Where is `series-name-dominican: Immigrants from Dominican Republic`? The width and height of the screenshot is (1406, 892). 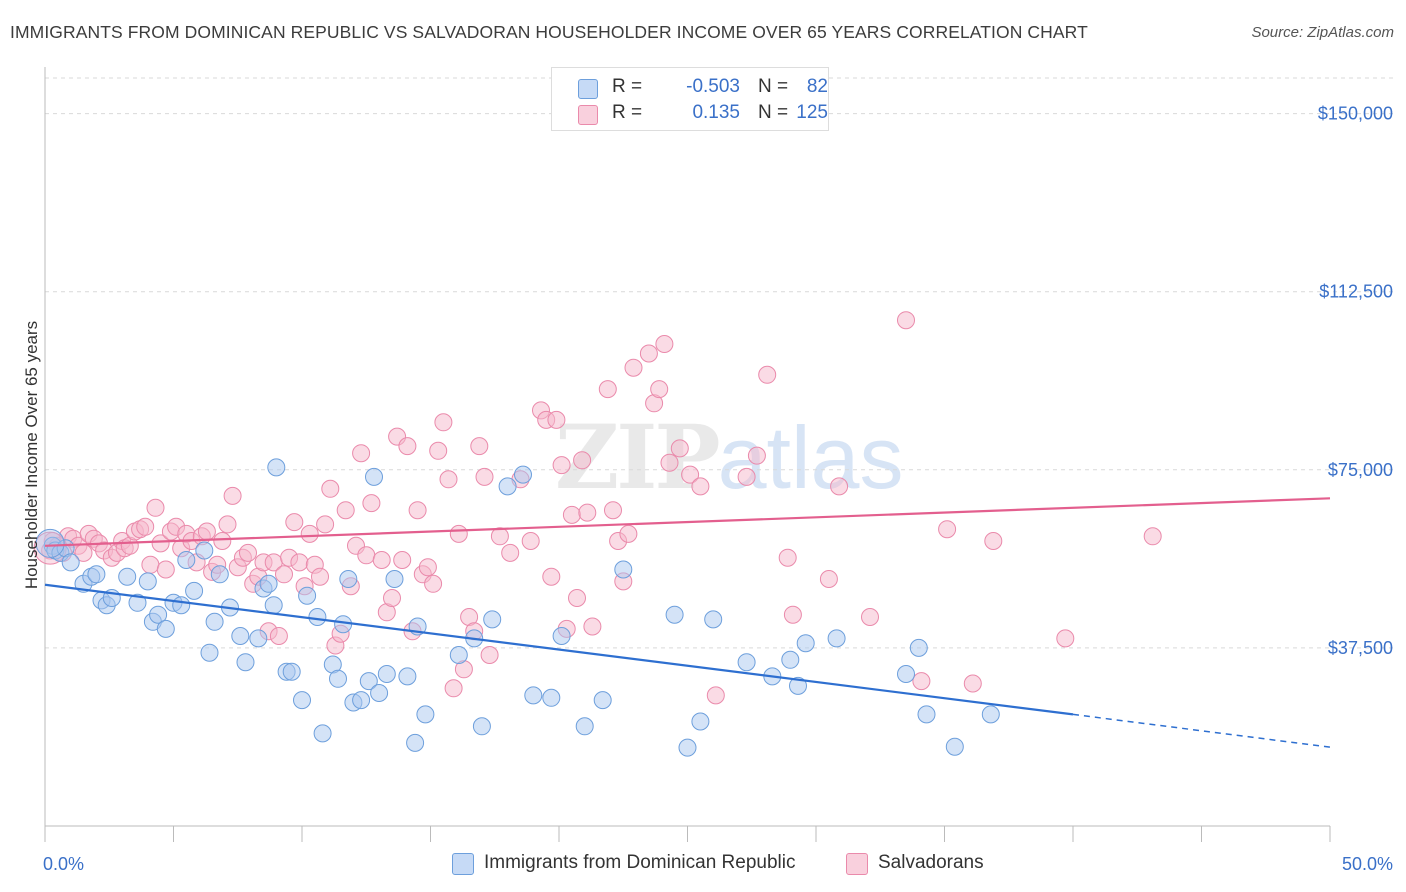
series-name-dominican: Immigrants from Dominican Republic is located at coordinates (640, 862).